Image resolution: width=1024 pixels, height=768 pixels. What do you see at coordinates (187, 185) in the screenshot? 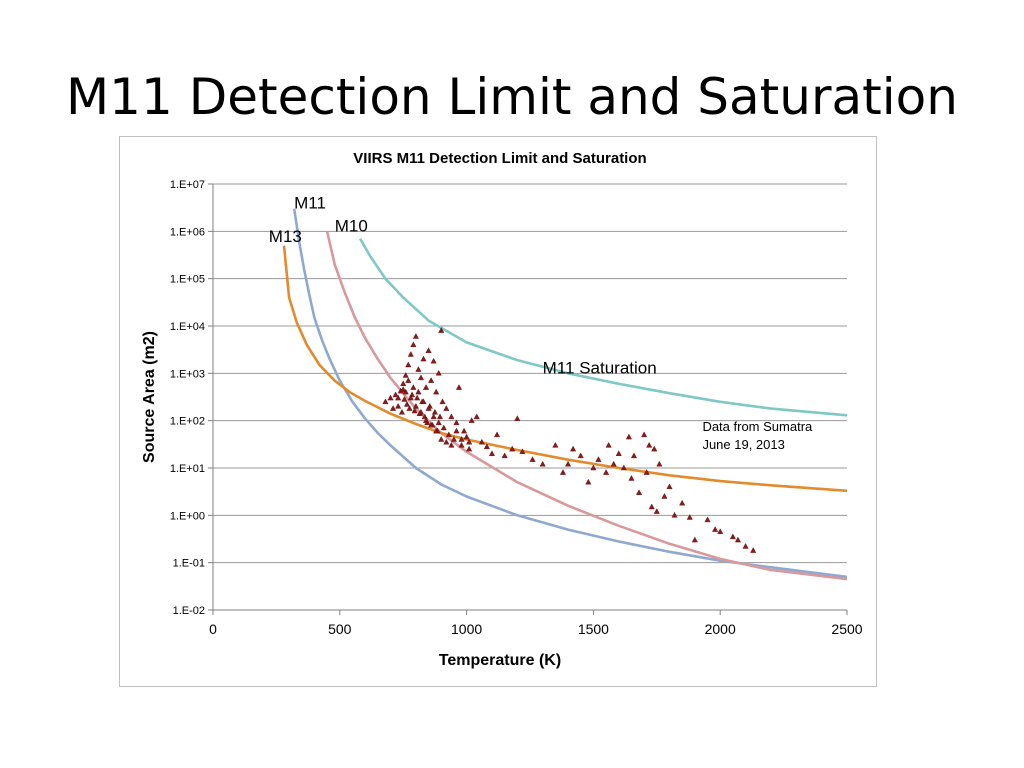
I see `y-tick-label: 1.E+07` at bounding box center [187, 185].